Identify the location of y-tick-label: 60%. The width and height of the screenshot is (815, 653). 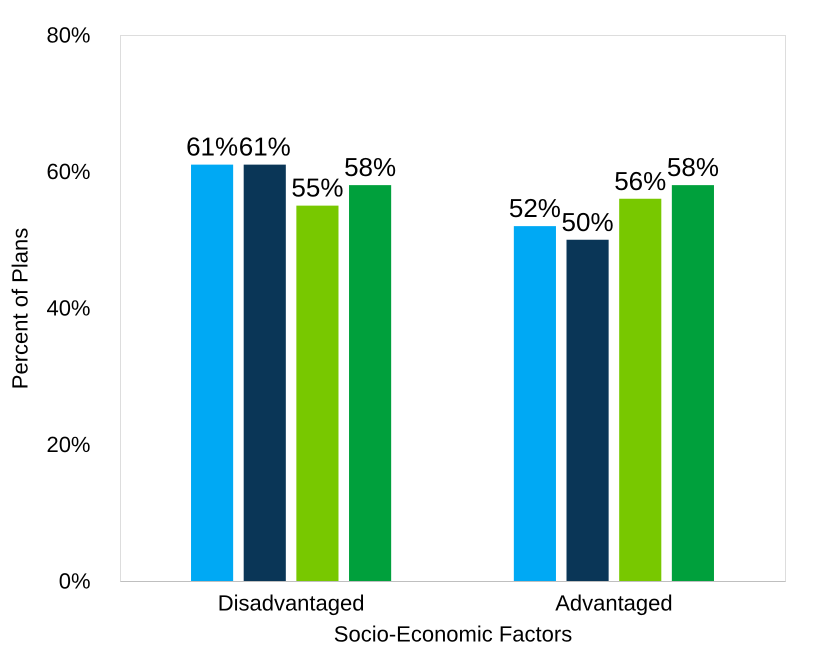
(68, 171).